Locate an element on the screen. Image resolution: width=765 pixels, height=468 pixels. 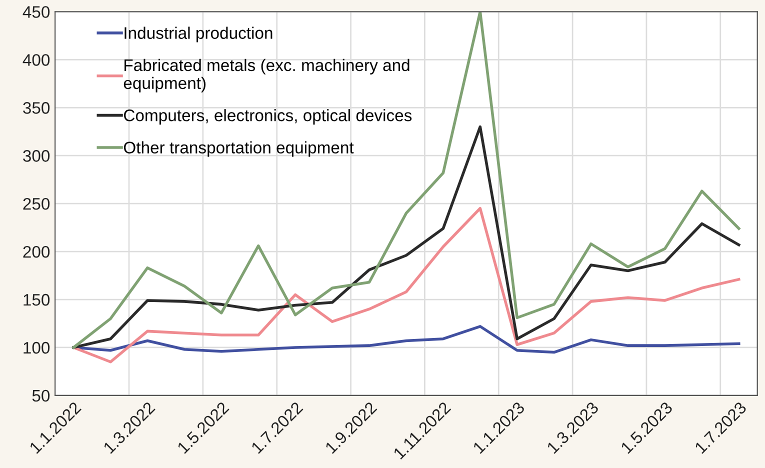
y-tick-label: 250 is located at coordinates (36, 204).